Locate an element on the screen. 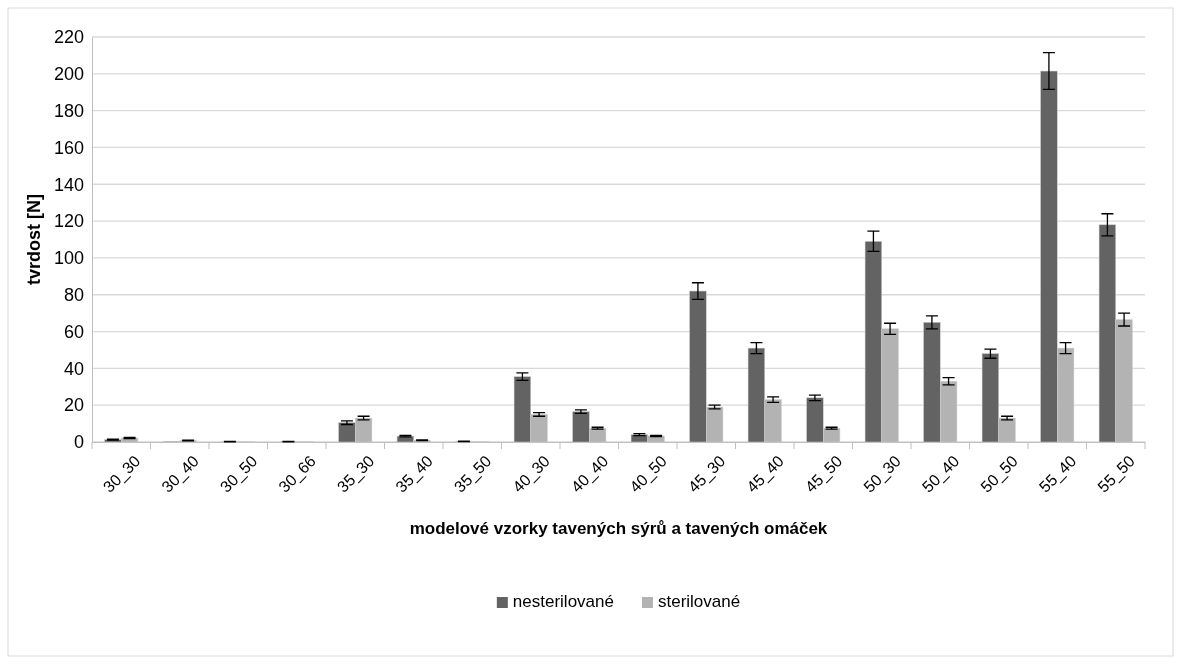  y-tick-label: 180 is located at coordinates (68, 110).